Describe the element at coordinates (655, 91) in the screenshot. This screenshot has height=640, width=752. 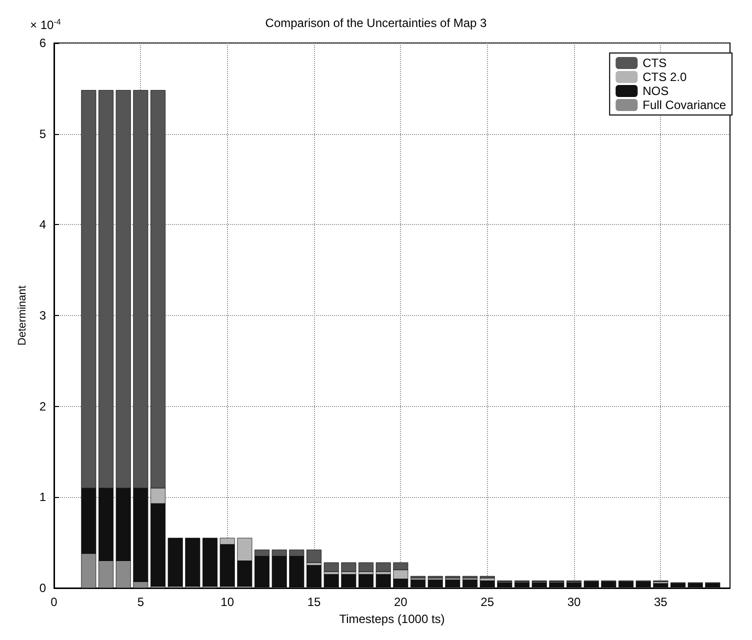
I see `legend-label: NOS` at that location.